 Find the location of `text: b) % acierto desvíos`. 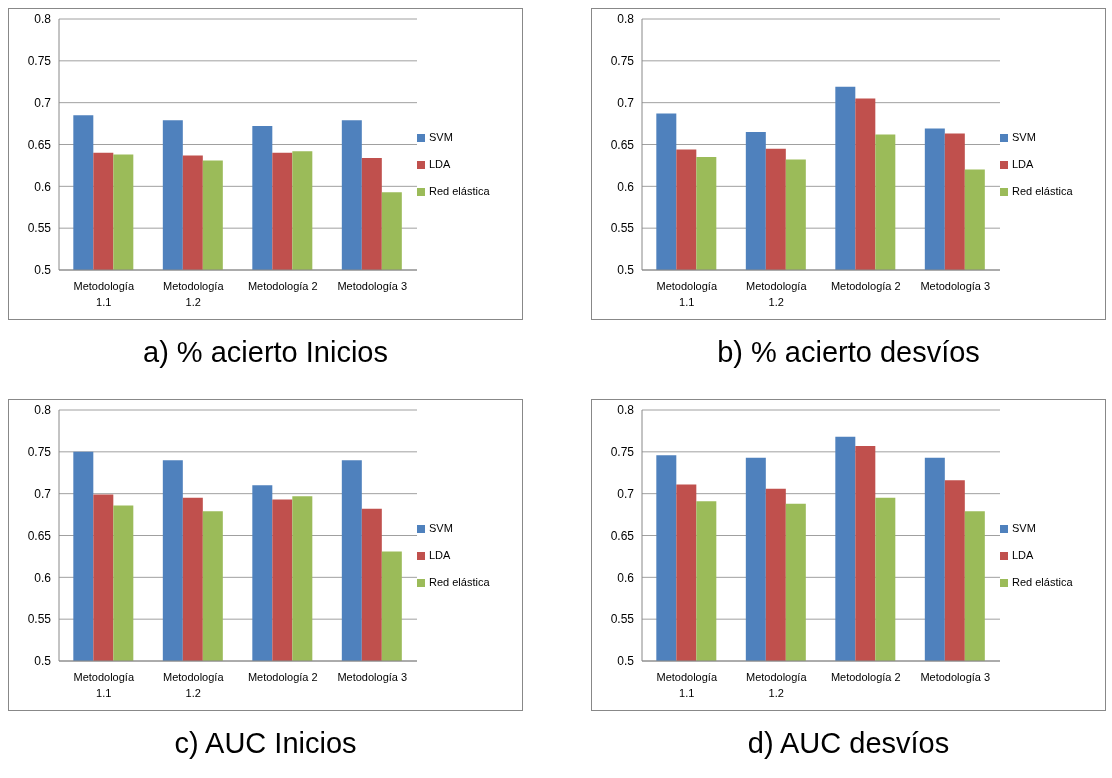

text: b) % acierto desvíos is located at coordinates (848, 352).